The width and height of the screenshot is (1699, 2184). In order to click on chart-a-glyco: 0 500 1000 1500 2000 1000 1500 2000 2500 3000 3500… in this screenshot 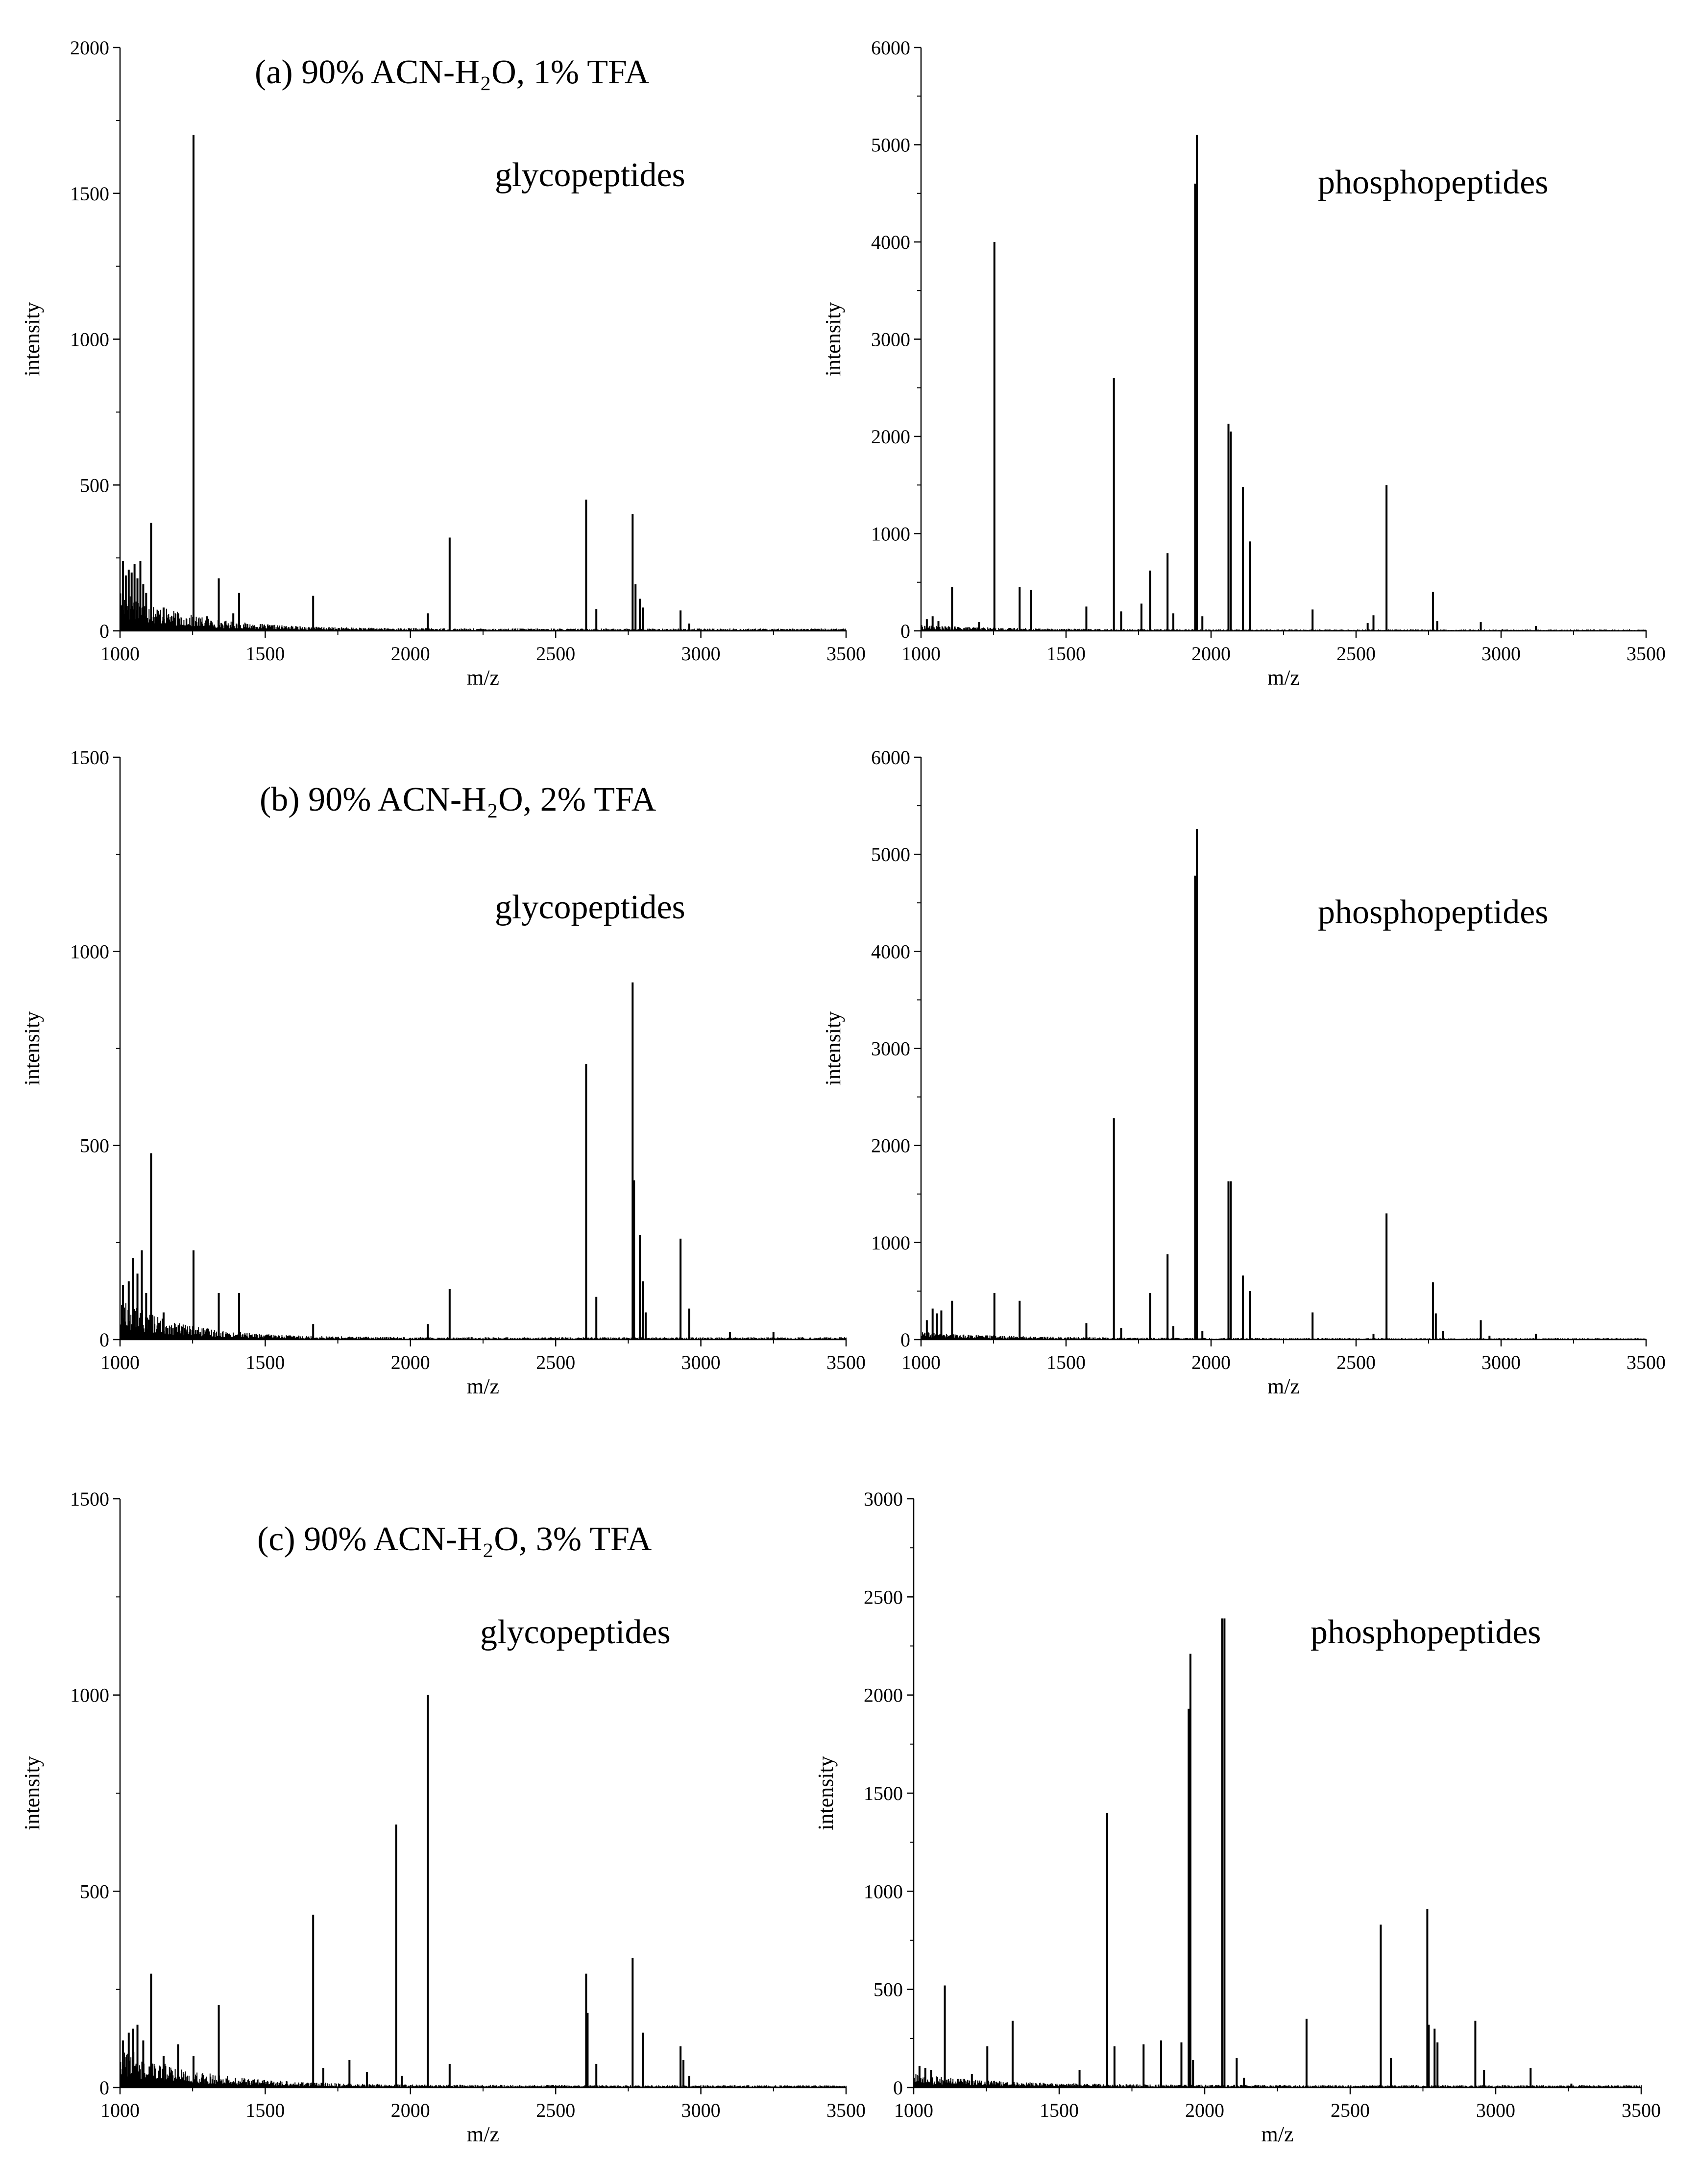, I will do `click(443, 363)`.